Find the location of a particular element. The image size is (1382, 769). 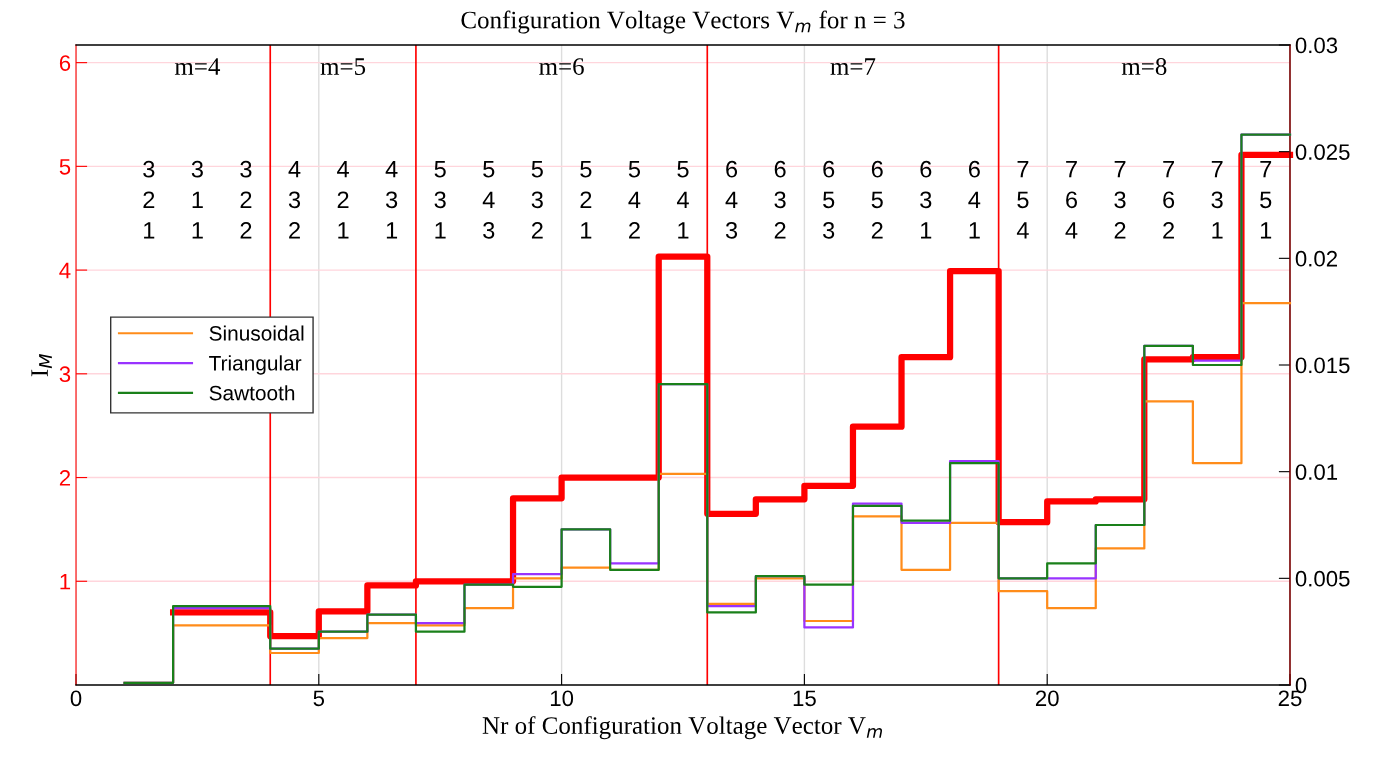

chart-title: Configuration Voltage Vectors V$_{m}$ for n = 3 is located at coordinates (683, 22).